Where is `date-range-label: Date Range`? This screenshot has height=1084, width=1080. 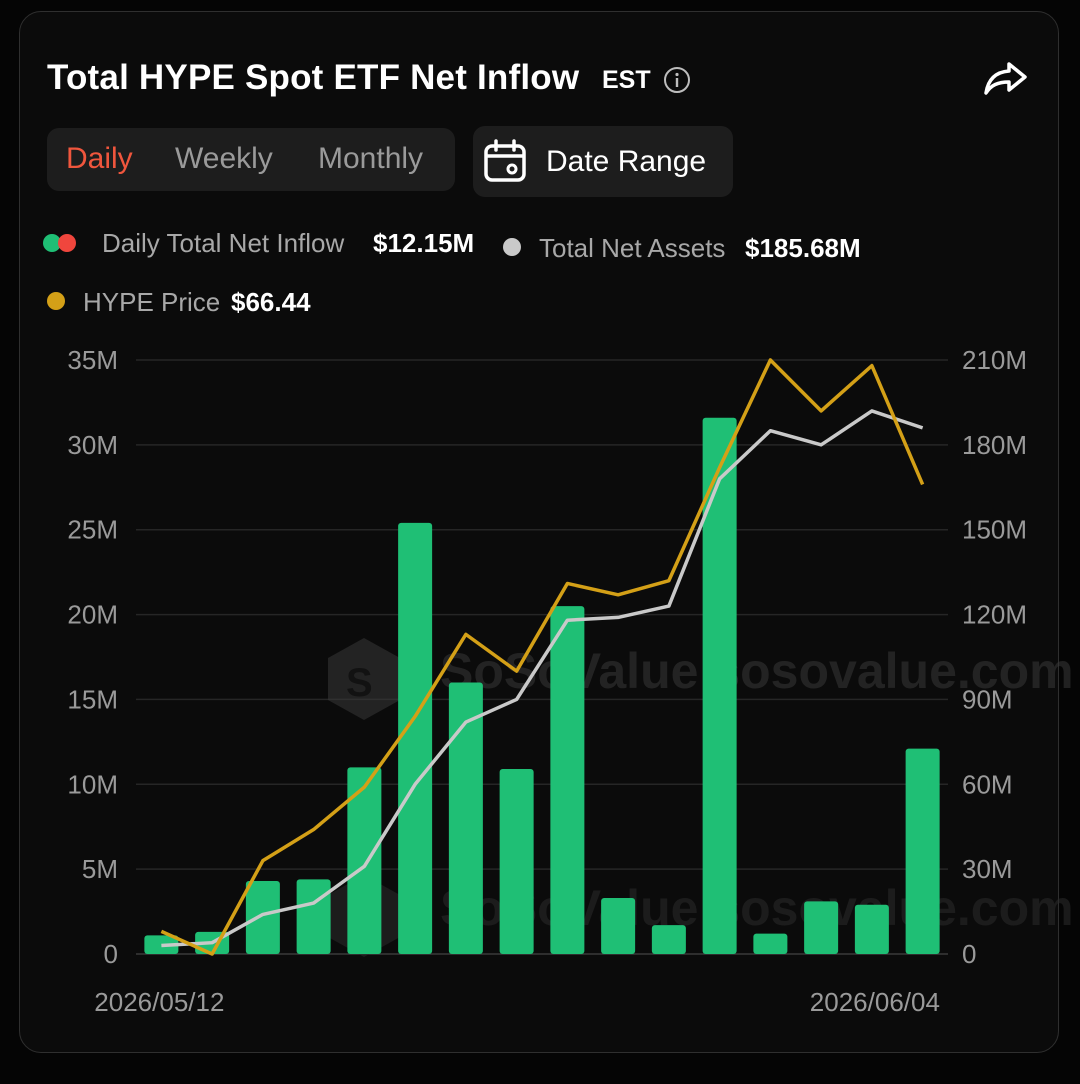 date-range-label: Date Range is located at coordinates (626, 161).